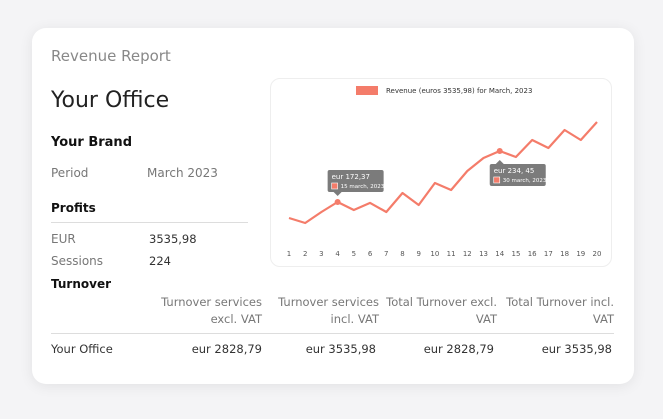 Image resolution: width=663 pixels, height=419 pixels. Describe the element at coordinates (367, 90) in the screenshot. I see `legend-swatch` at that location.